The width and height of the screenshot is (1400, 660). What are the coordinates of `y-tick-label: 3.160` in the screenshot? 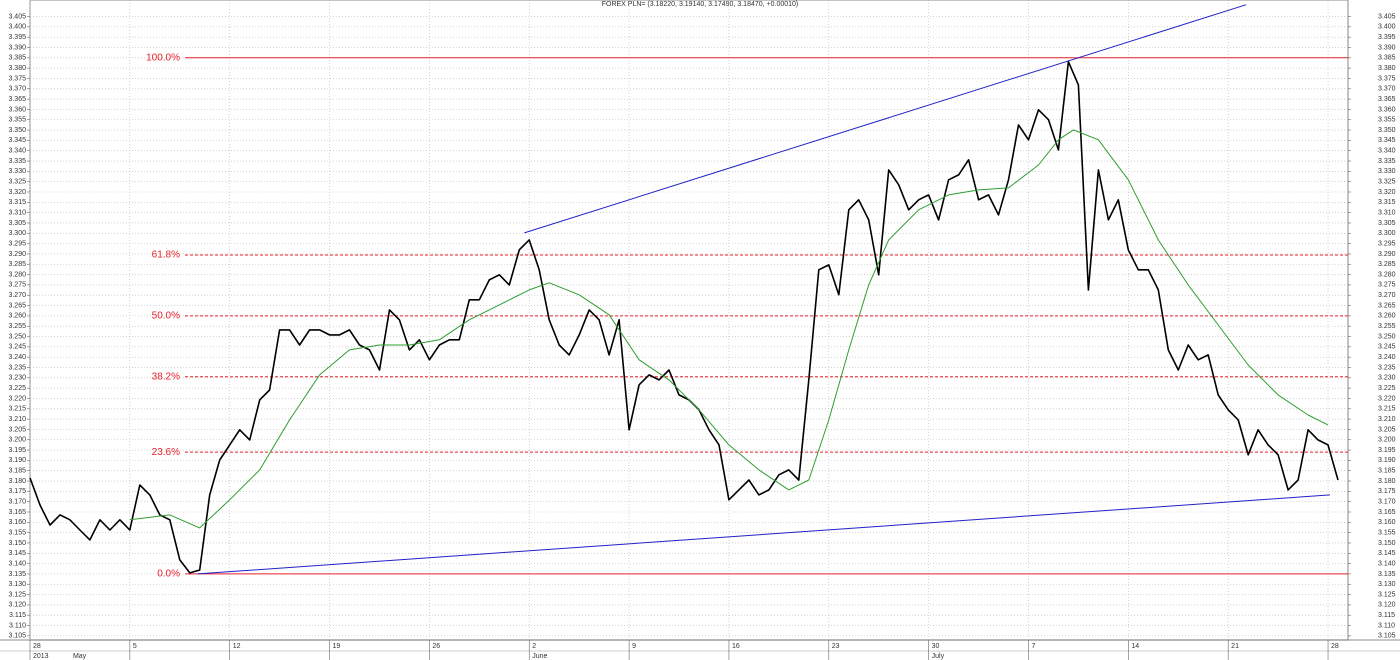 It's located at (1387, 522).